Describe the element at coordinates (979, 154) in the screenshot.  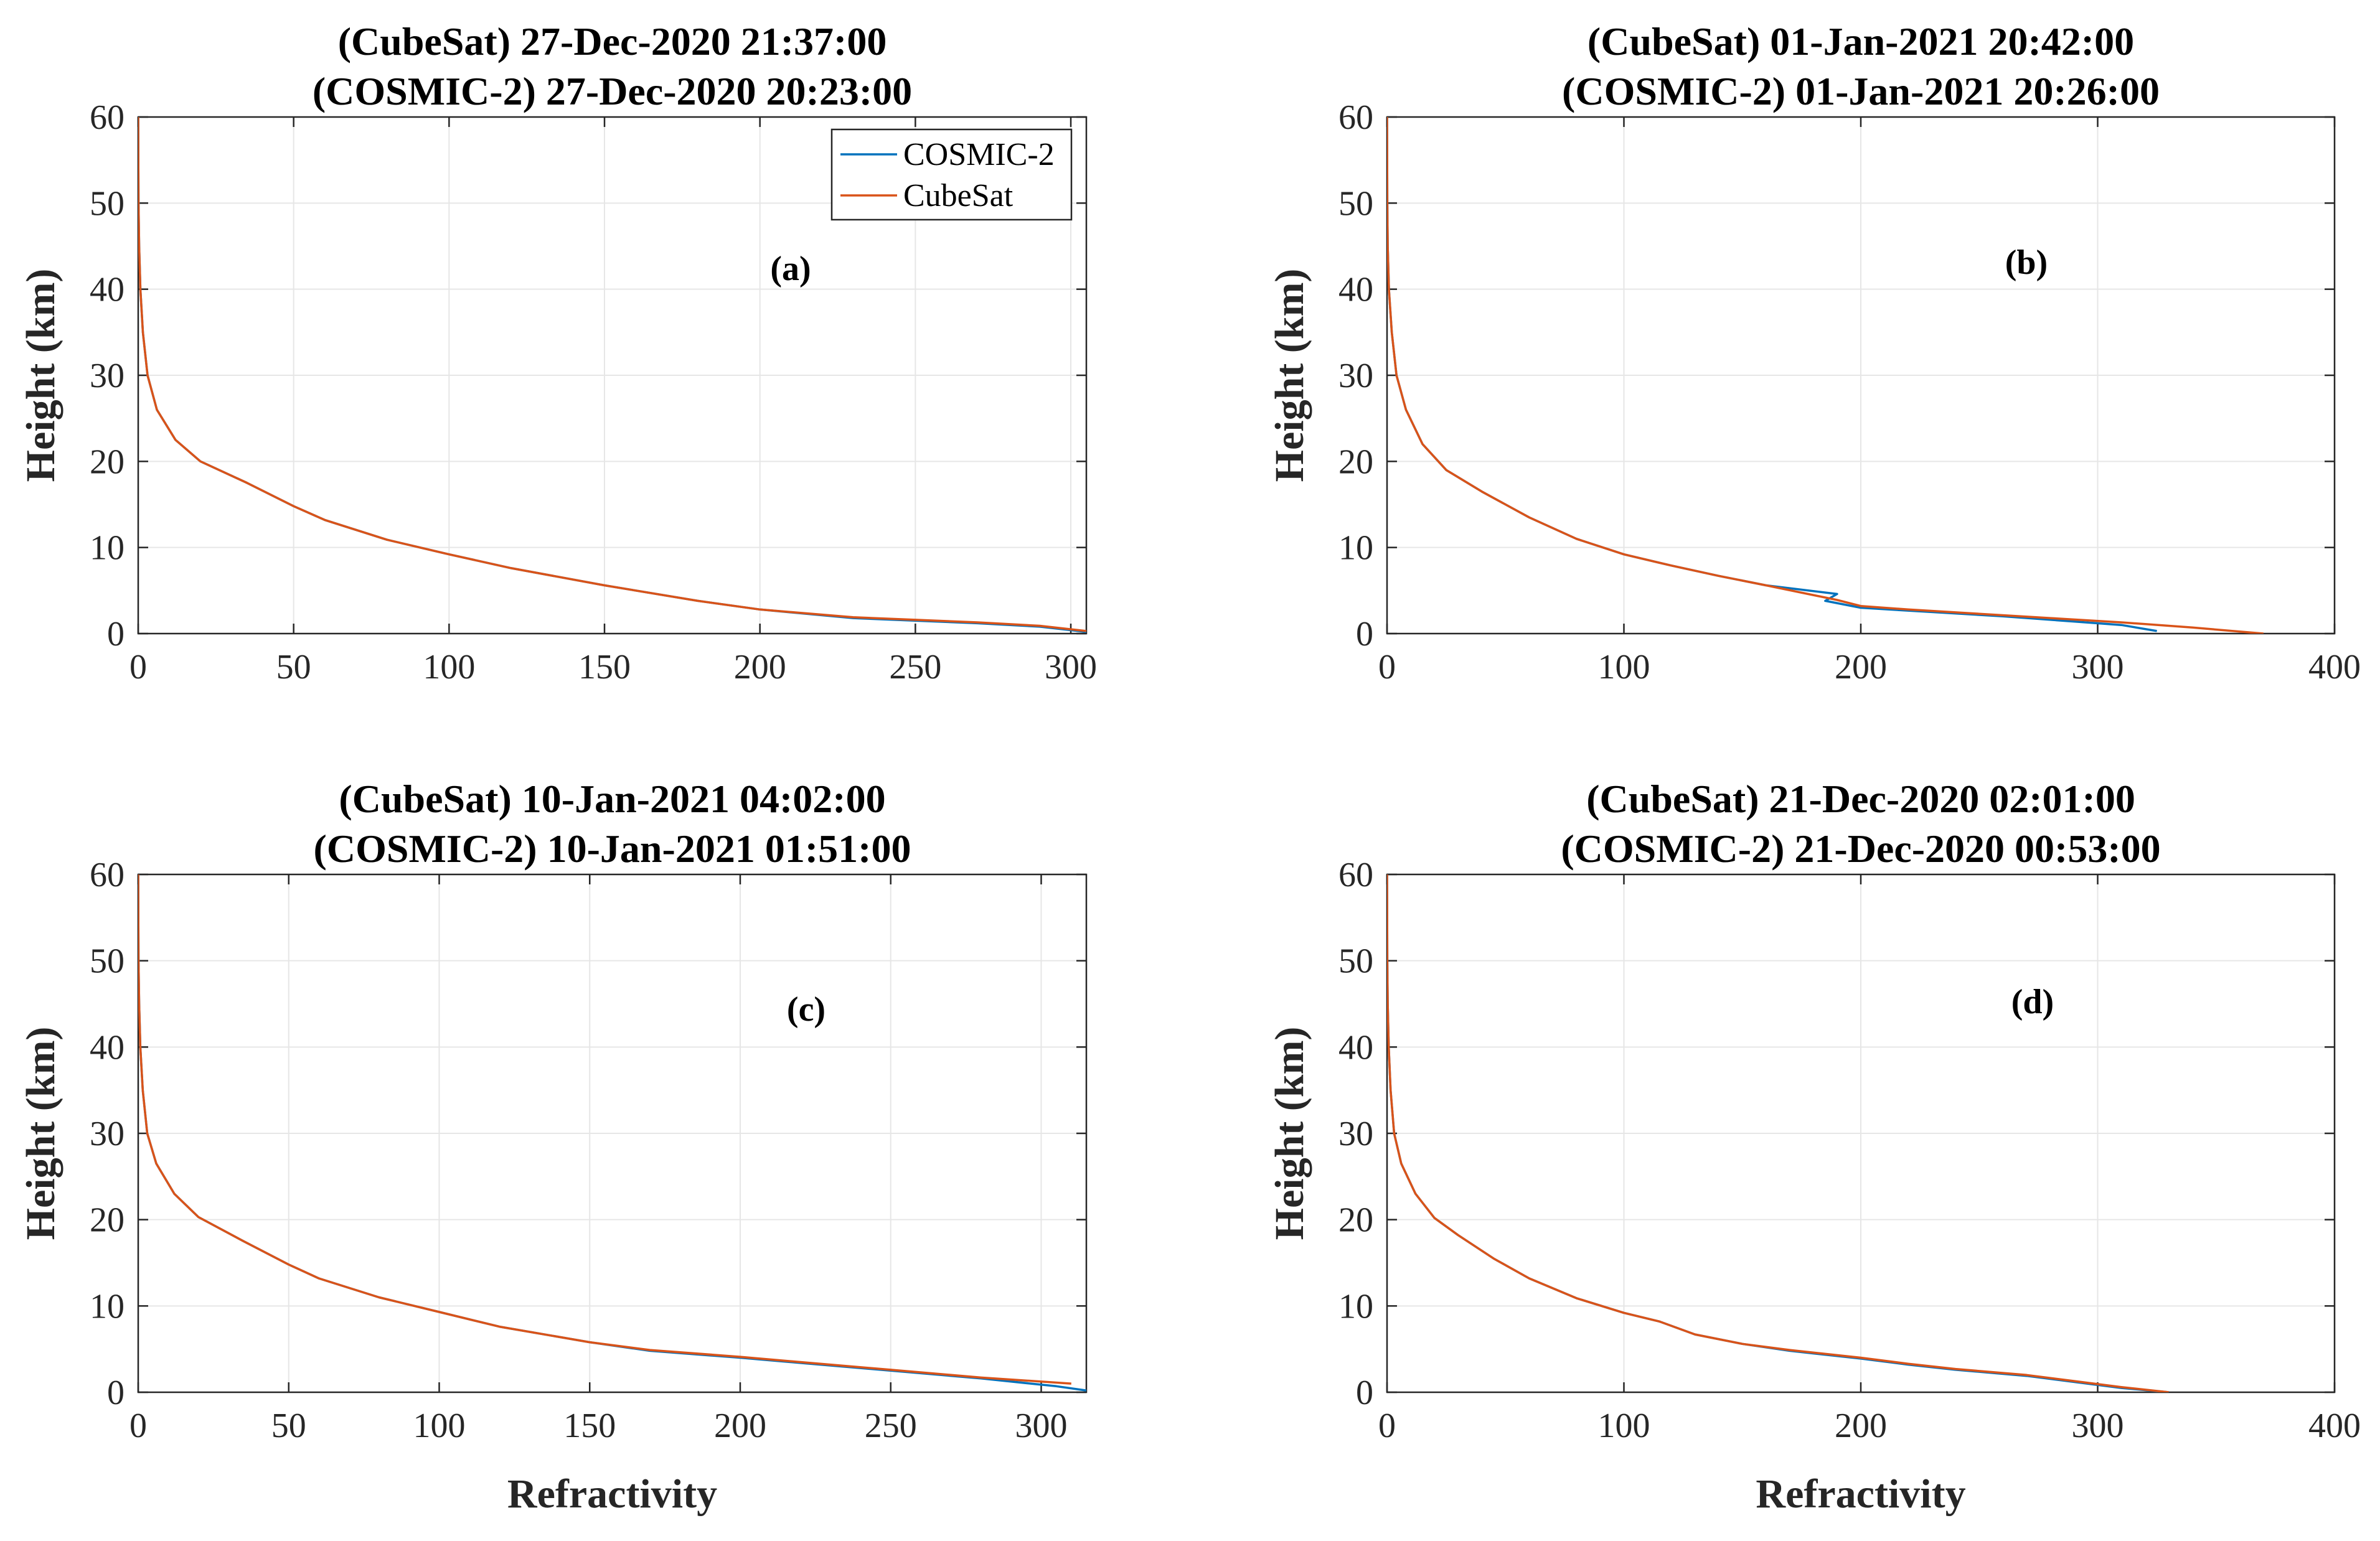
I see `legend-label: COSMIC-2` at that location.